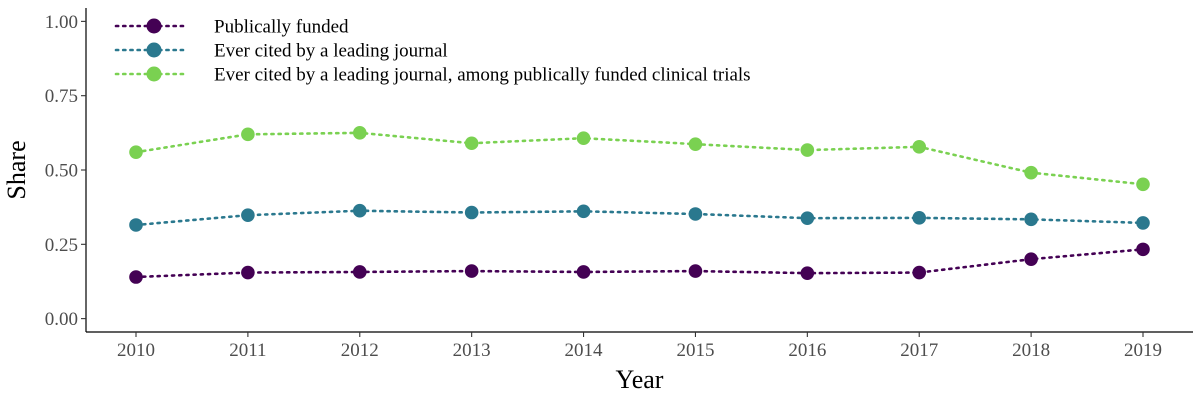 Image resolution: width=1200 pixels, height=400 pixels. Describe the element at coordinates (472, 350) in the screenshot. I see `x-tick-label: 2013` at that location.